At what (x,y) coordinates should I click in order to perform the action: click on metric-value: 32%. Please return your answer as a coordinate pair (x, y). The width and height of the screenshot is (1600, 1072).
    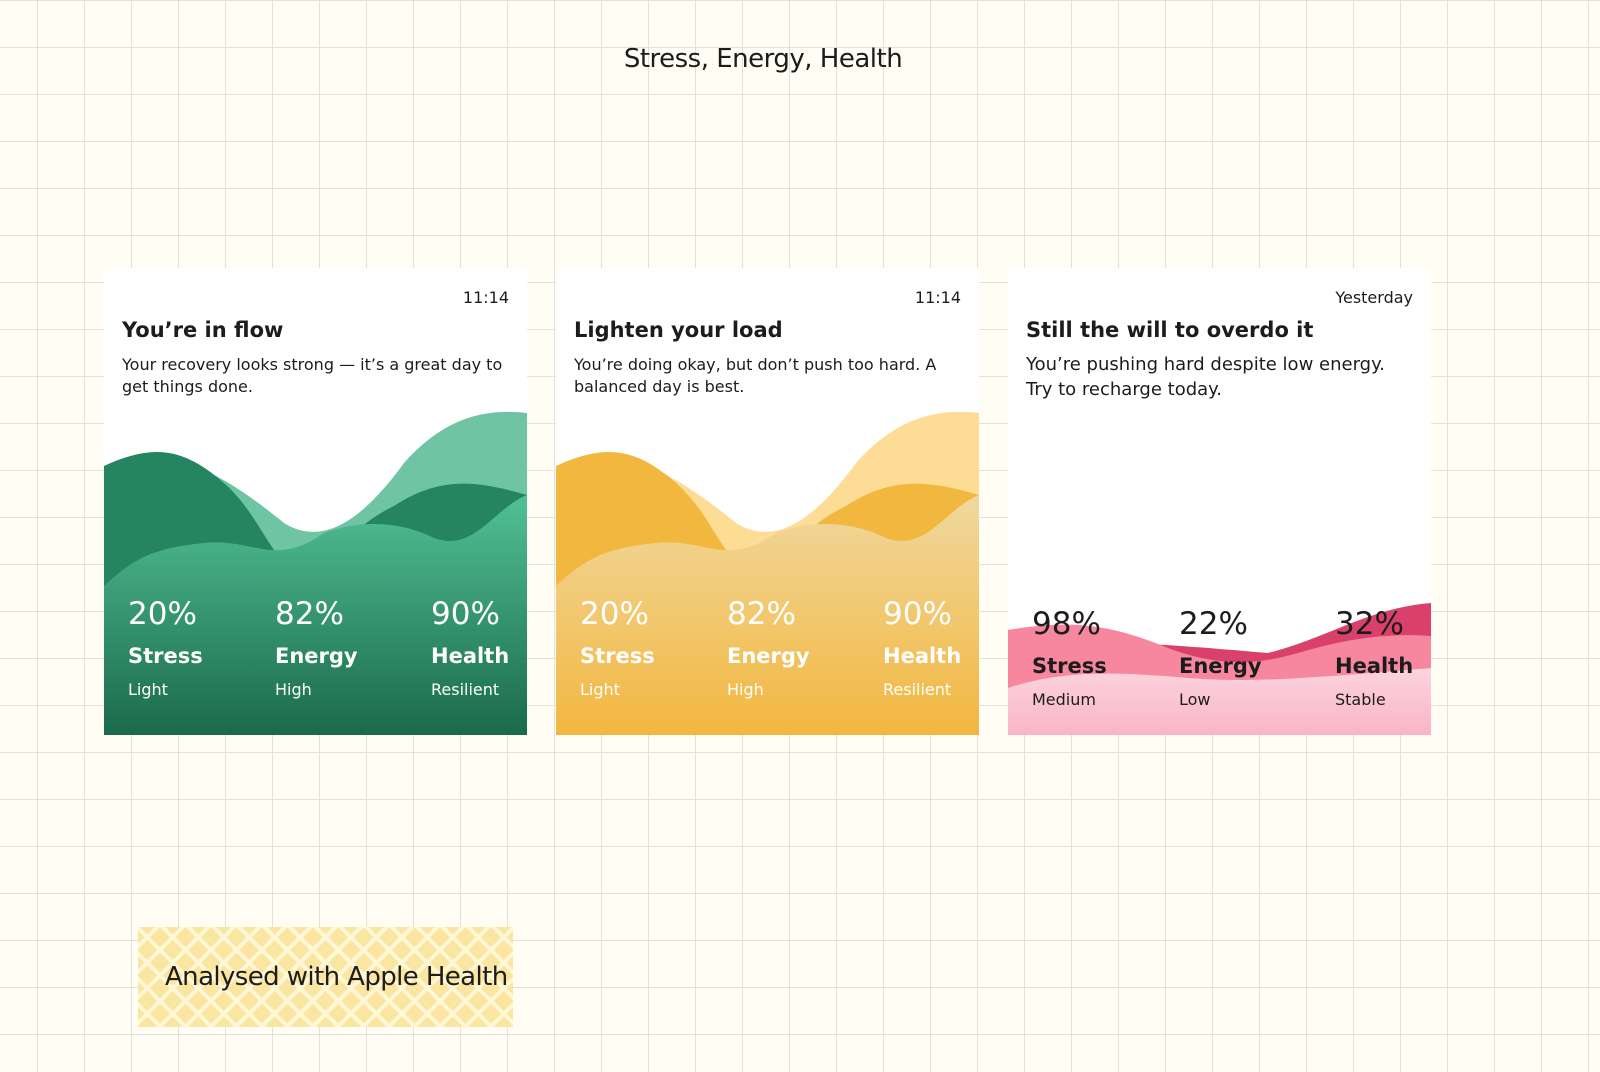
    Looking at the image, I should click on (1369, 624).